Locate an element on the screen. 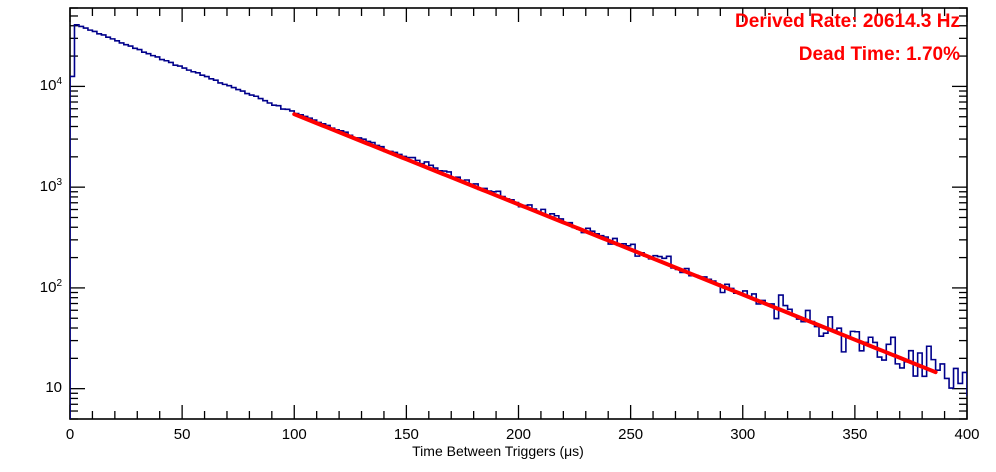 This screenshot has height=472, width=996. y-tick-label: 10⁴ is located at coordinates (50, 85).